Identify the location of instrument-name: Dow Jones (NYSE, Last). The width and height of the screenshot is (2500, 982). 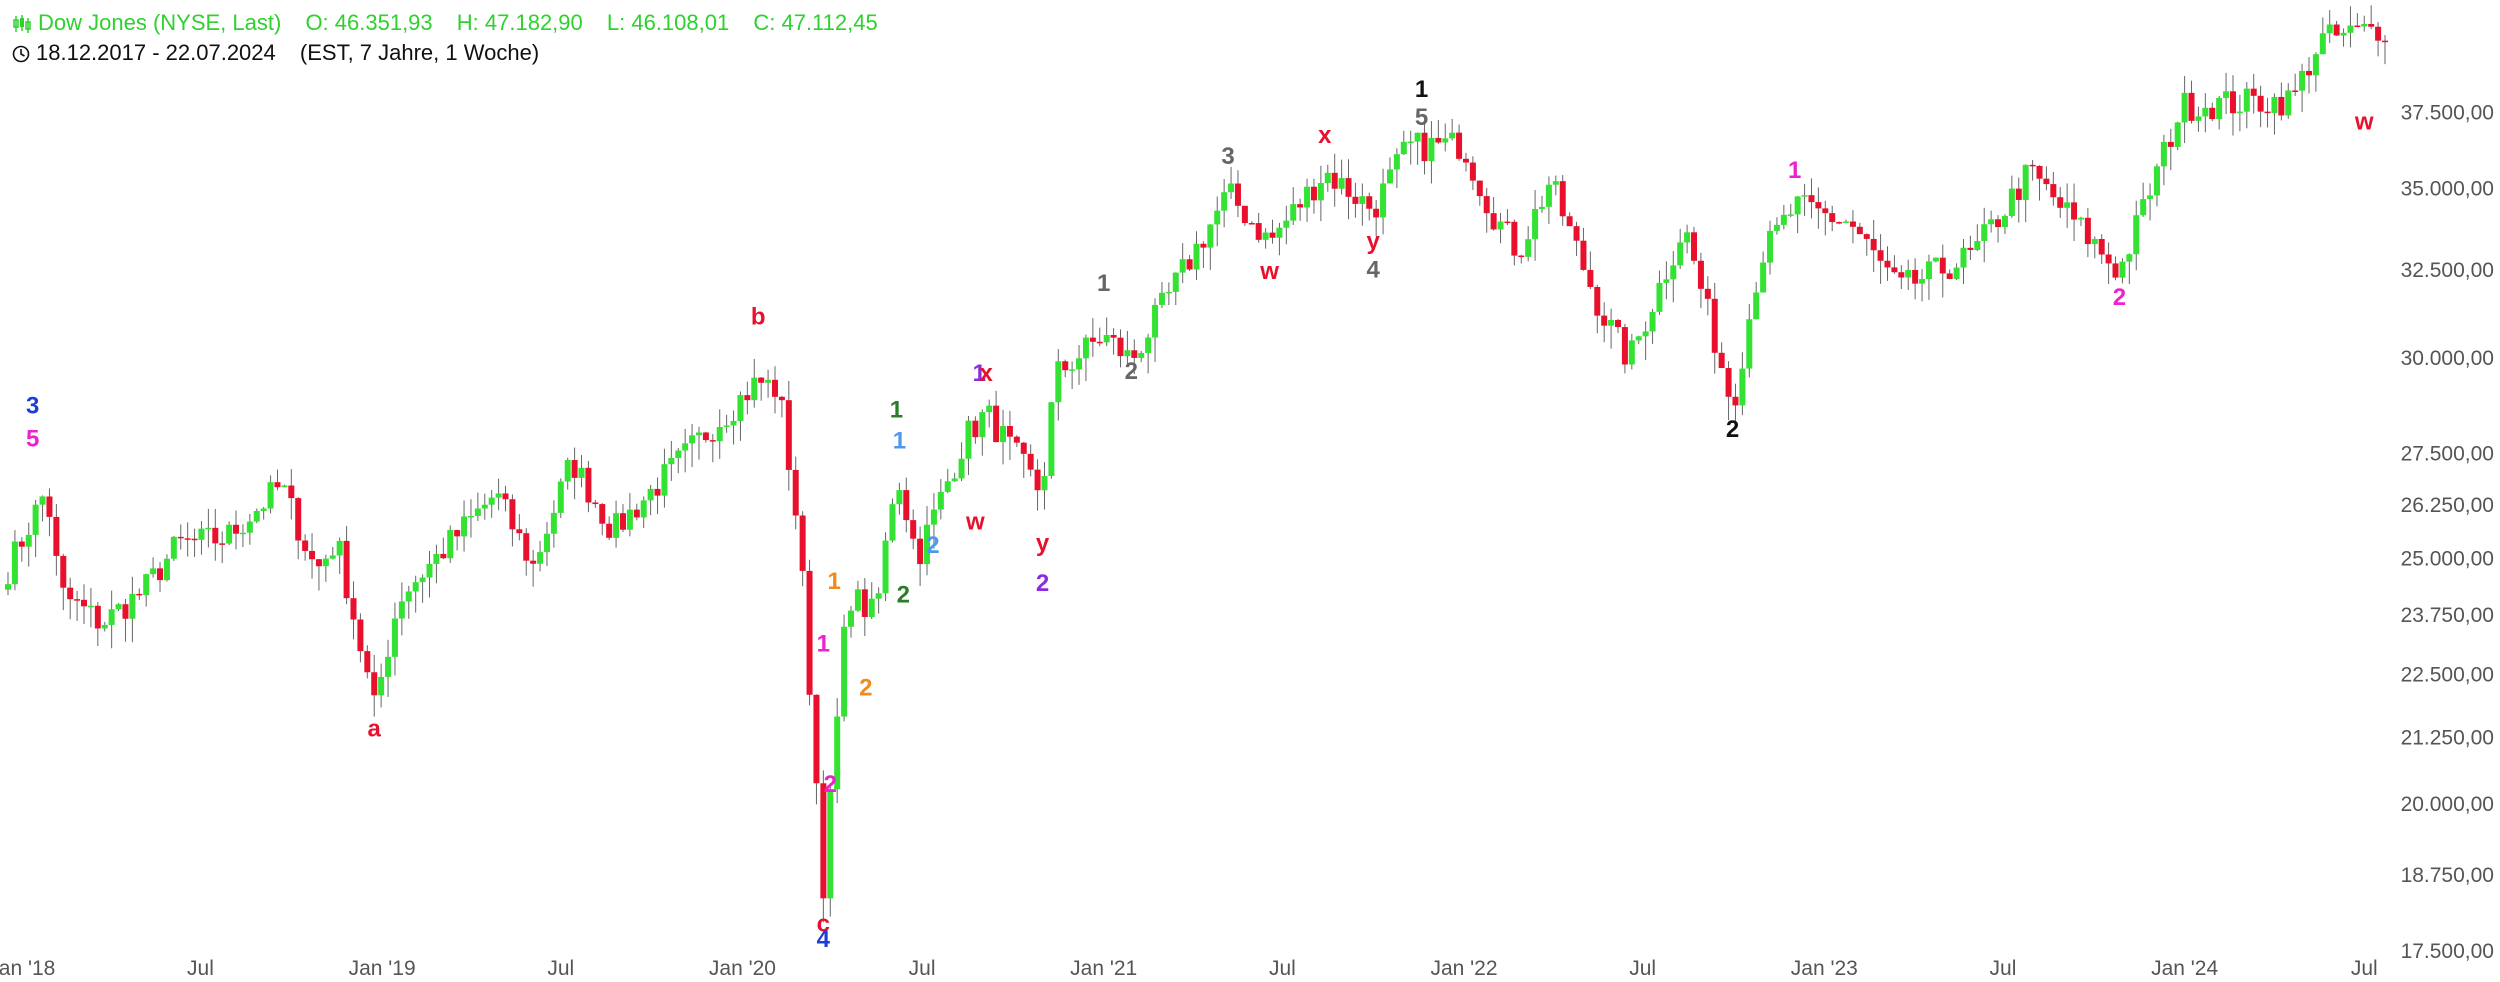
(160, 22).